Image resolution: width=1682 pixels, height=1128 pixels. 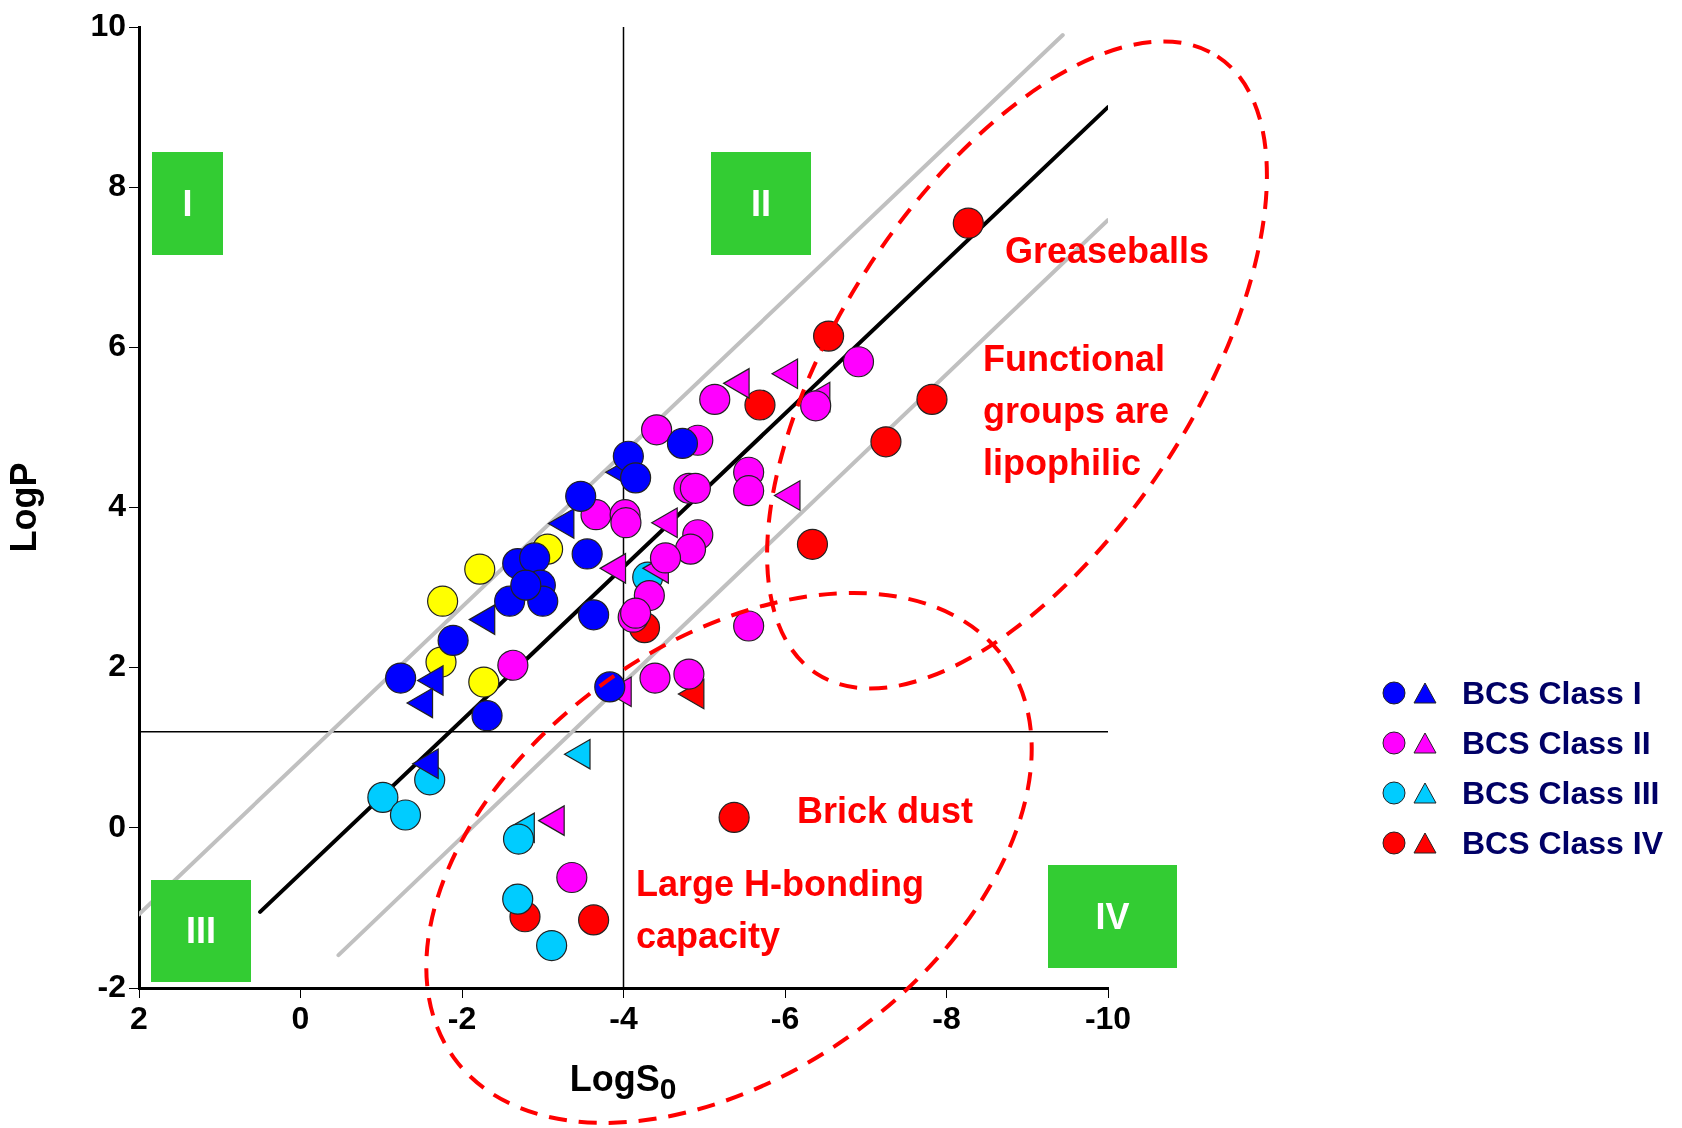 I want to click on y-tick-label: 4, so click(x=117, y=505).